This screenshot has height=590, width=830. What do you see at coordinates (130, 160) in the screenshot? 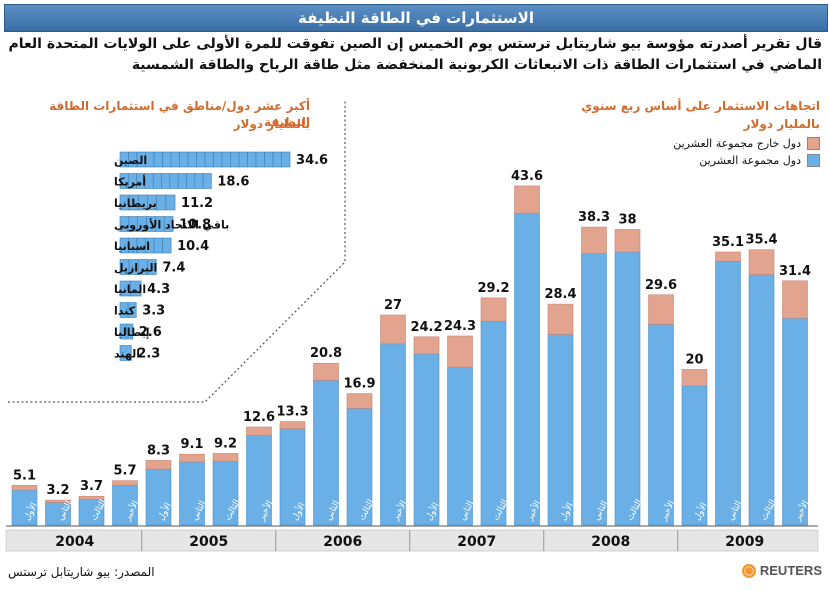
I see `top10-category-label: الصين` at bounding box center [130, 160].